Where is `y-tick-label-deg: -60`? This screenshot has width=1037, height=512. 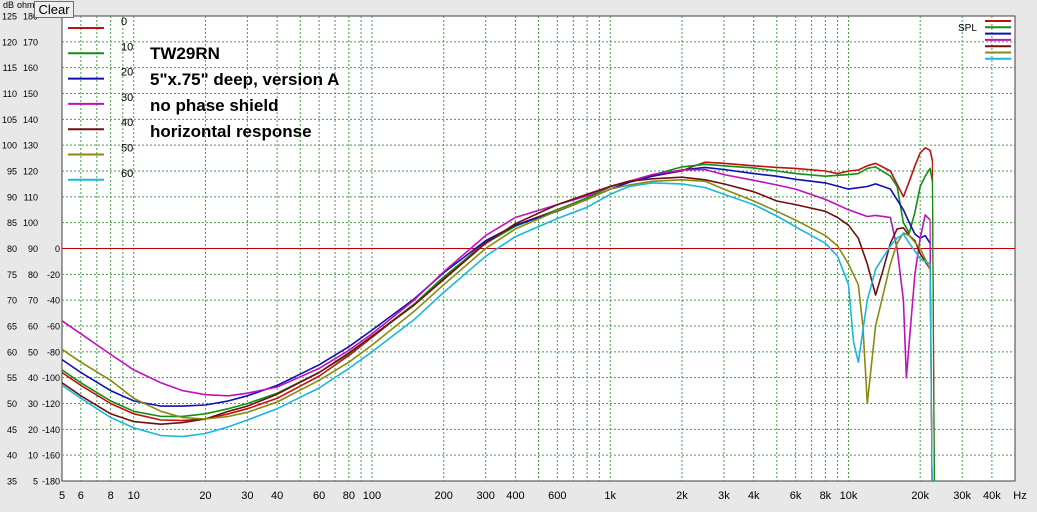
y-tick-label-deg: -60 is located at coordinates (53, 327).